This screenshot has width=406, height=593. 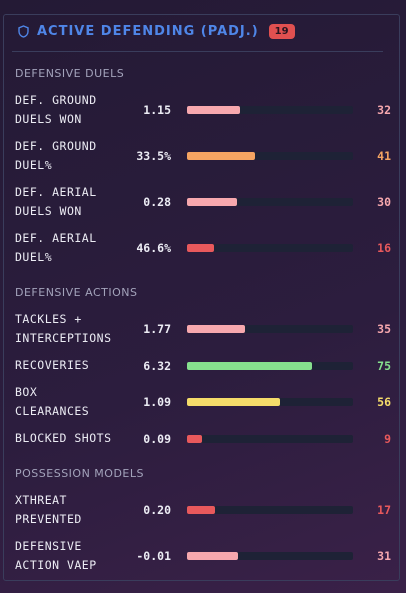 What do you see at coordinates (79, 473) in the screenshot?
I see `section-title: POSSESSION MODELS` at bounding box center [79, 473].